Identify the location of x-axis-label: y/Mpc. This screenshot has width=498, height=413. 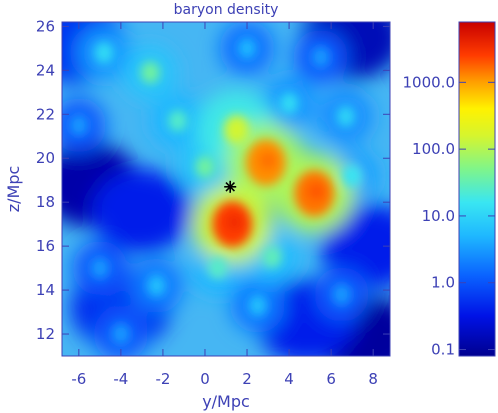
(226, 401).